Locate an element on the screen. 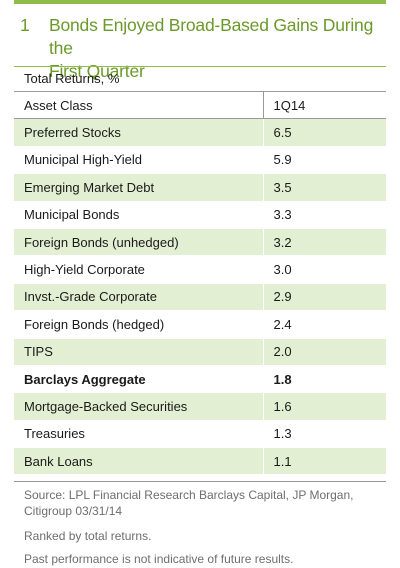 This screenshot has width=400, height=568. column-header-asset-class: Asset Class is located at coordinates (139, 105).